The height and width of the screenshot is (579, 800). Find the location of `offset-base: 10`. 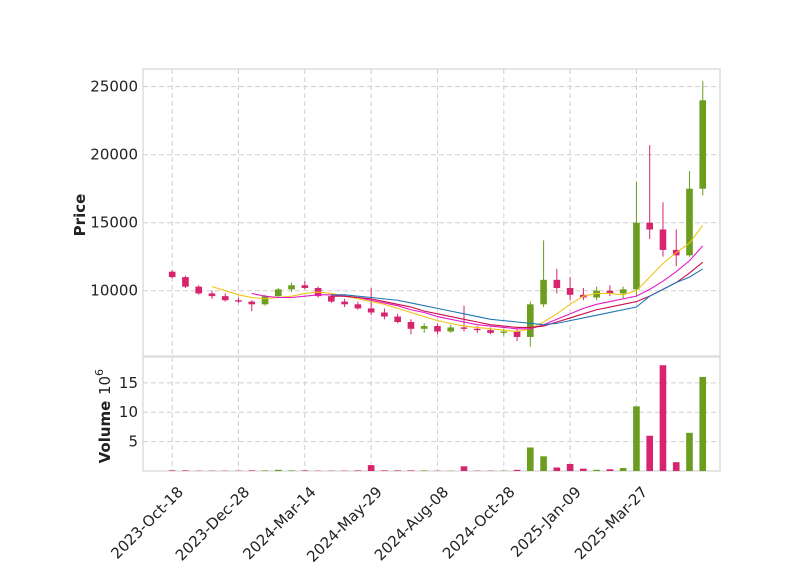

offset-base: 10 is located at coordinates (105, 385).